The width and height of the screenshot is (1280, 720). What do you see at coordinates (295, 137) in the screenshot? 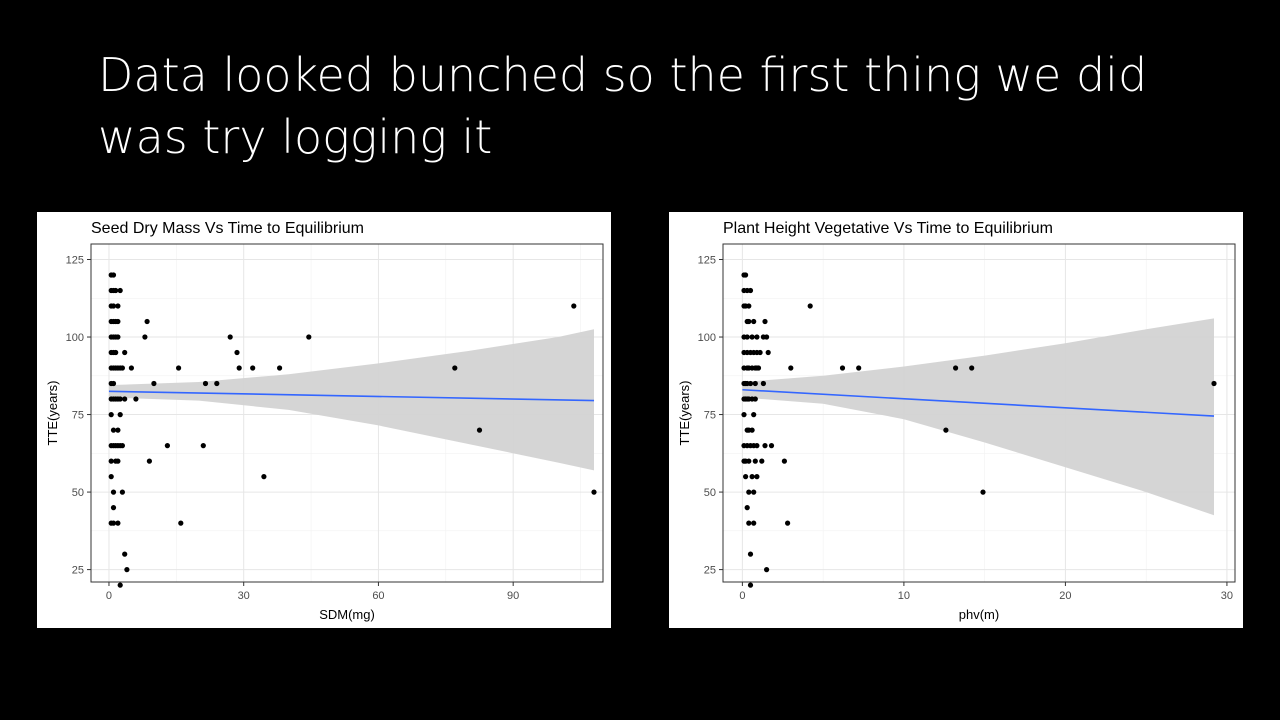
I see `slide-title-line-2: was try logging it` at bounding box center [295, 137].